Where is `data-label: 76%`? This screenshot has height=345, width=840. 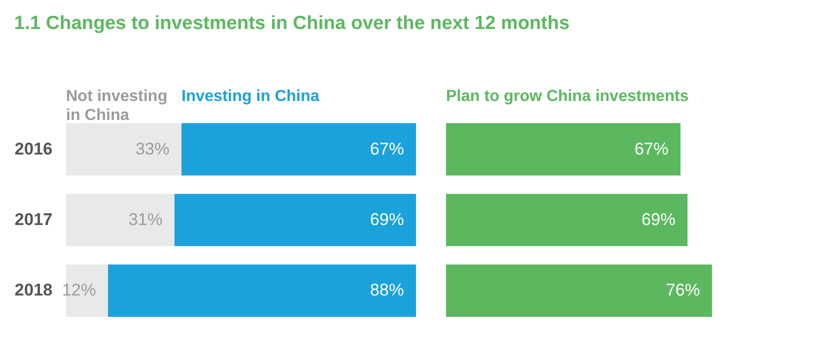
data-label: 76% is located at coordinates (683, 290).